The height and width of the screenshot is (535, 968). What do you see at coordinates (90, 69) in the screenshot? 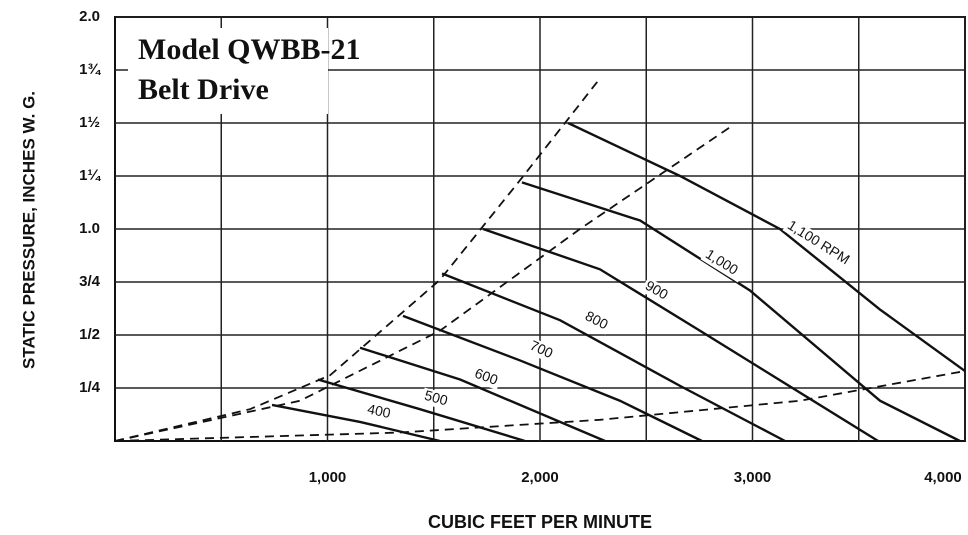
I see `y-tick-label: 1¾` at bounding box center [90, 69].